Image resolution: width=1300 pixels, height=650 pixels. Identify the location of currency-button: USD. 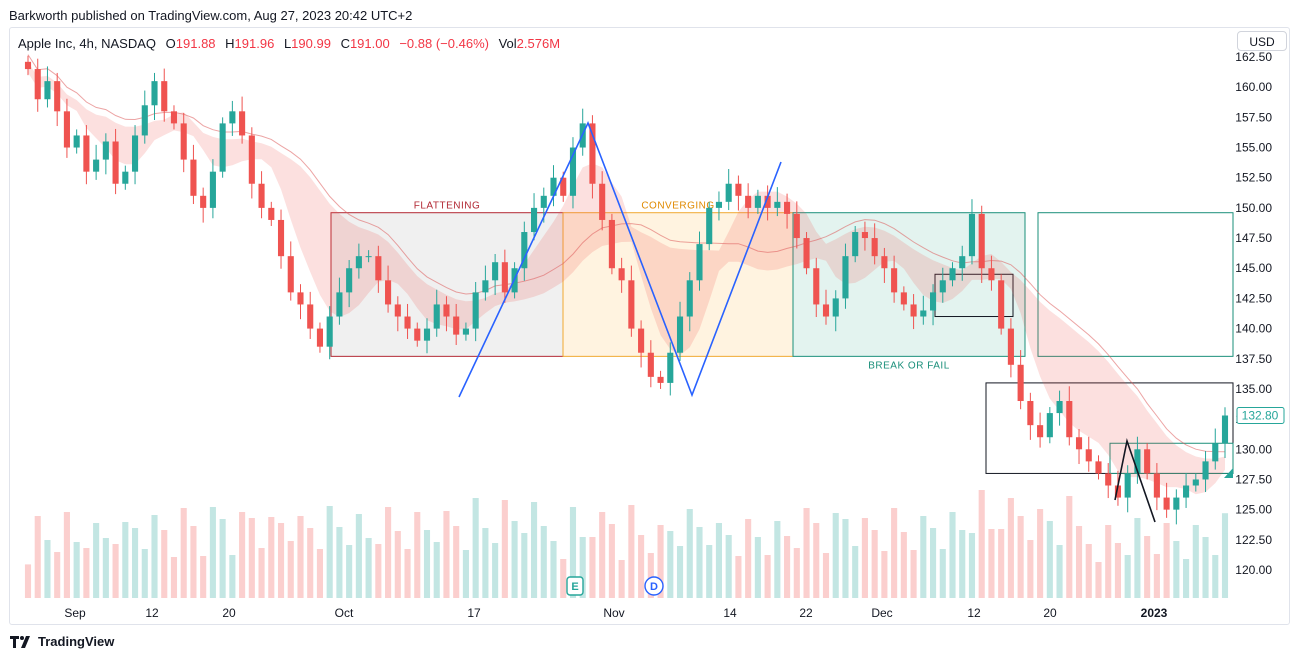
(1262, 41).